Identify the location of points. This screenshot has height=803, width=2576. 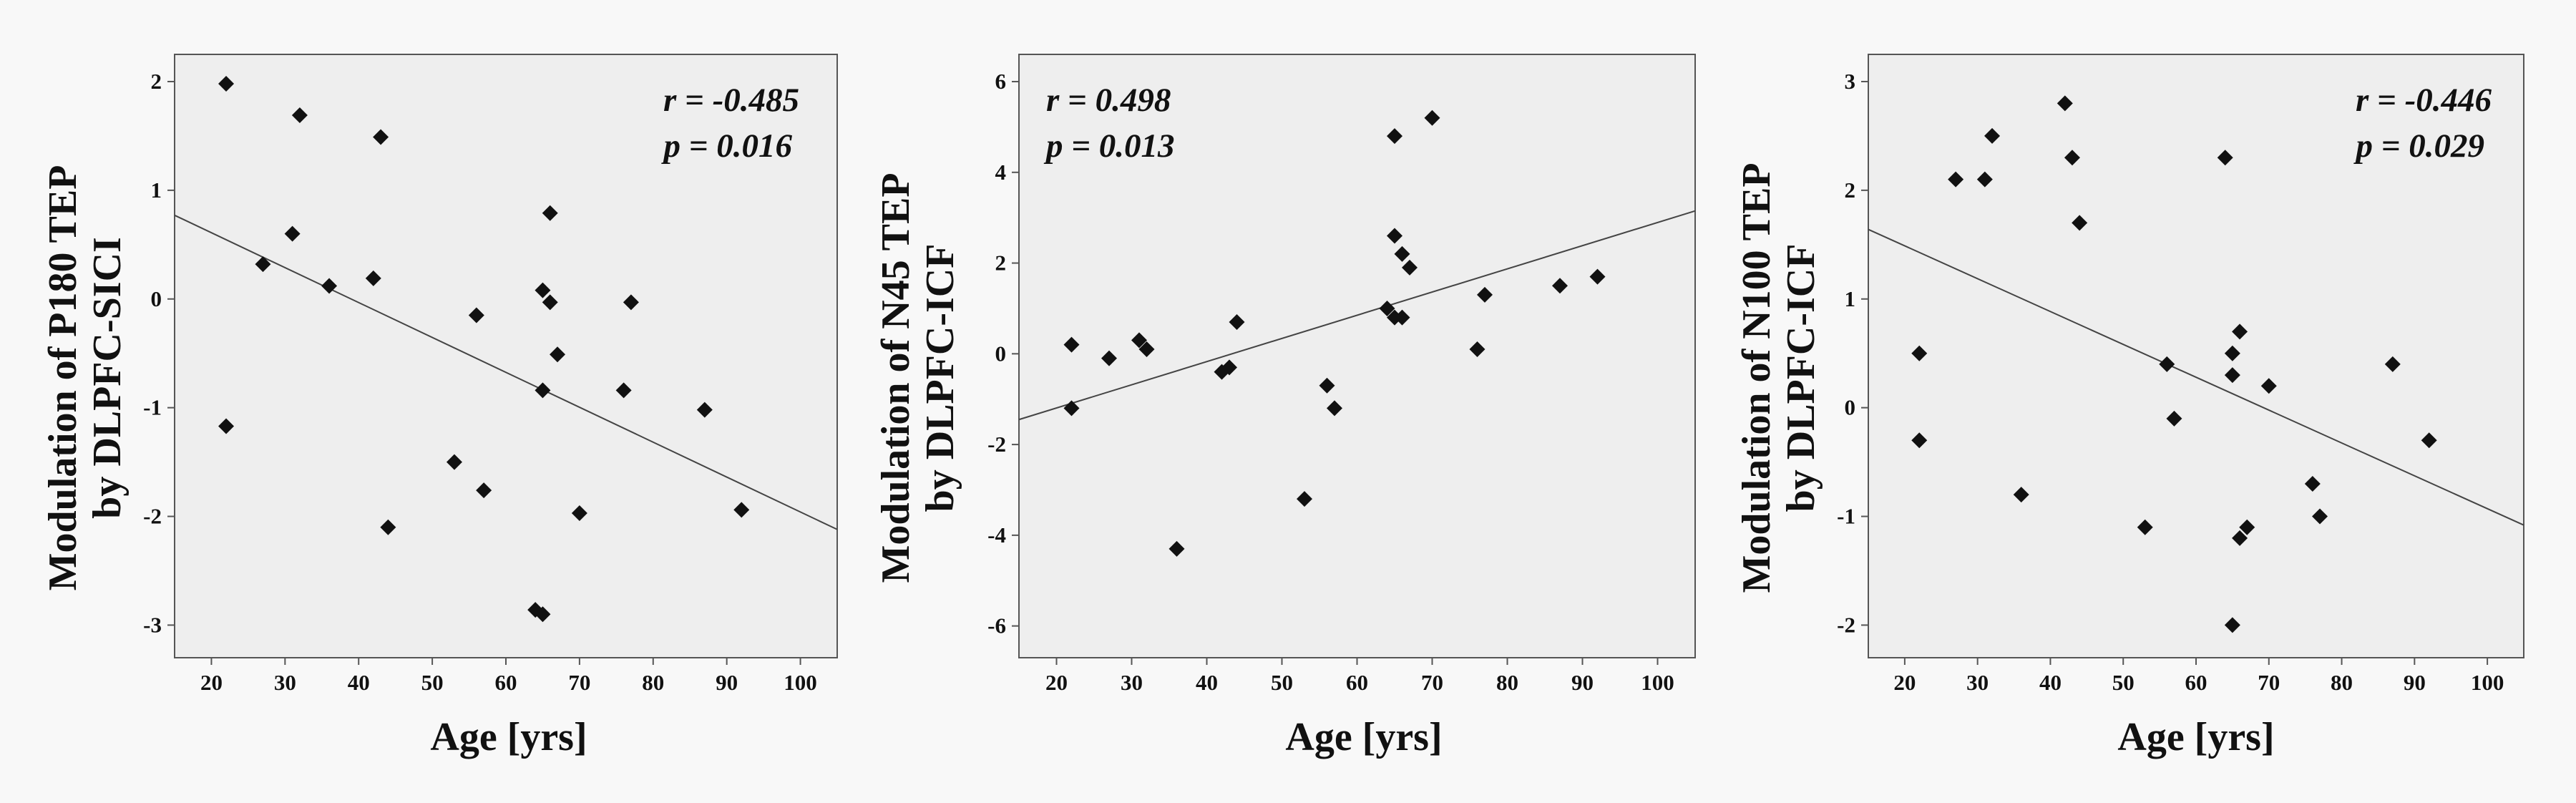
(484, 349).